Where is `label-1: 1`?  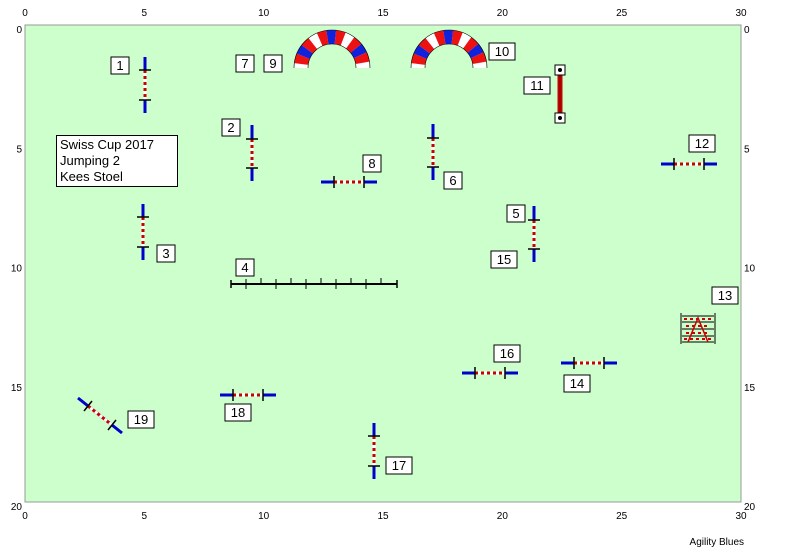
label-1: 1 is located at coordinates (120, 65).